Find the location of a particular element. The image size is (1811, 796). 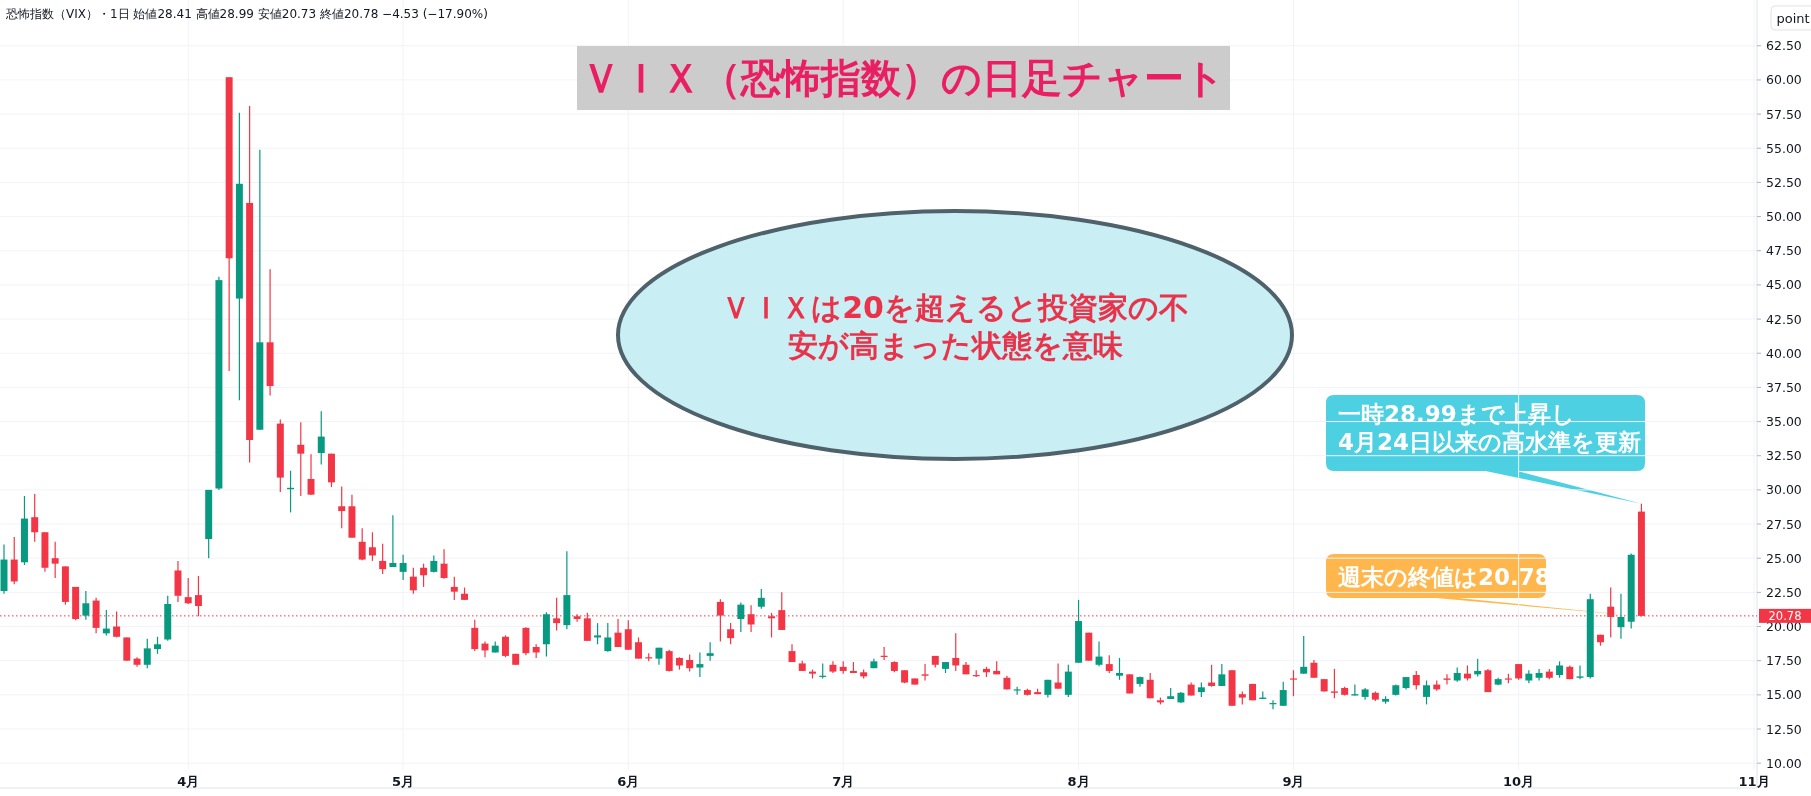

x-tick-label: 5月 is located at coordinates (403, 781).